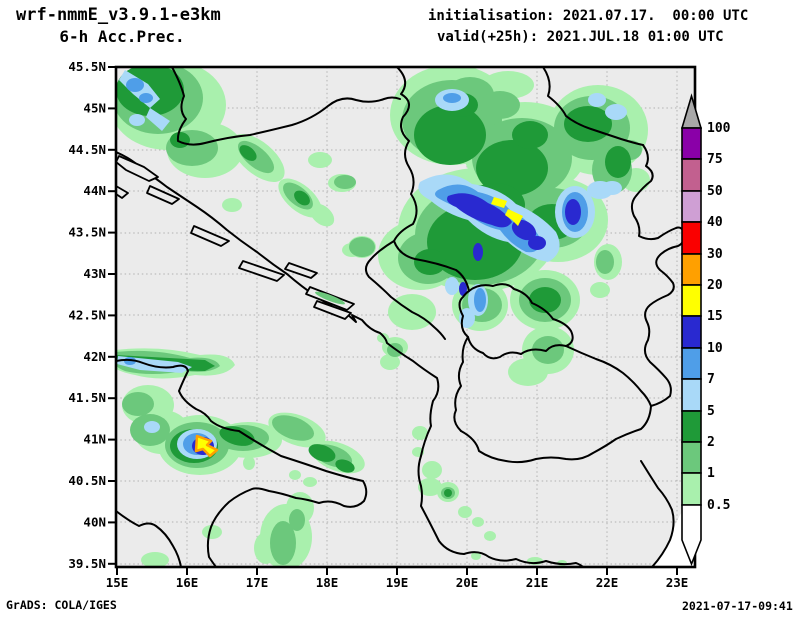 This screenshot has width=800, height=618. Describe the element at coordinates (405, 290) in the screenshot. I see `border-bosnia-montenegro` at that location.